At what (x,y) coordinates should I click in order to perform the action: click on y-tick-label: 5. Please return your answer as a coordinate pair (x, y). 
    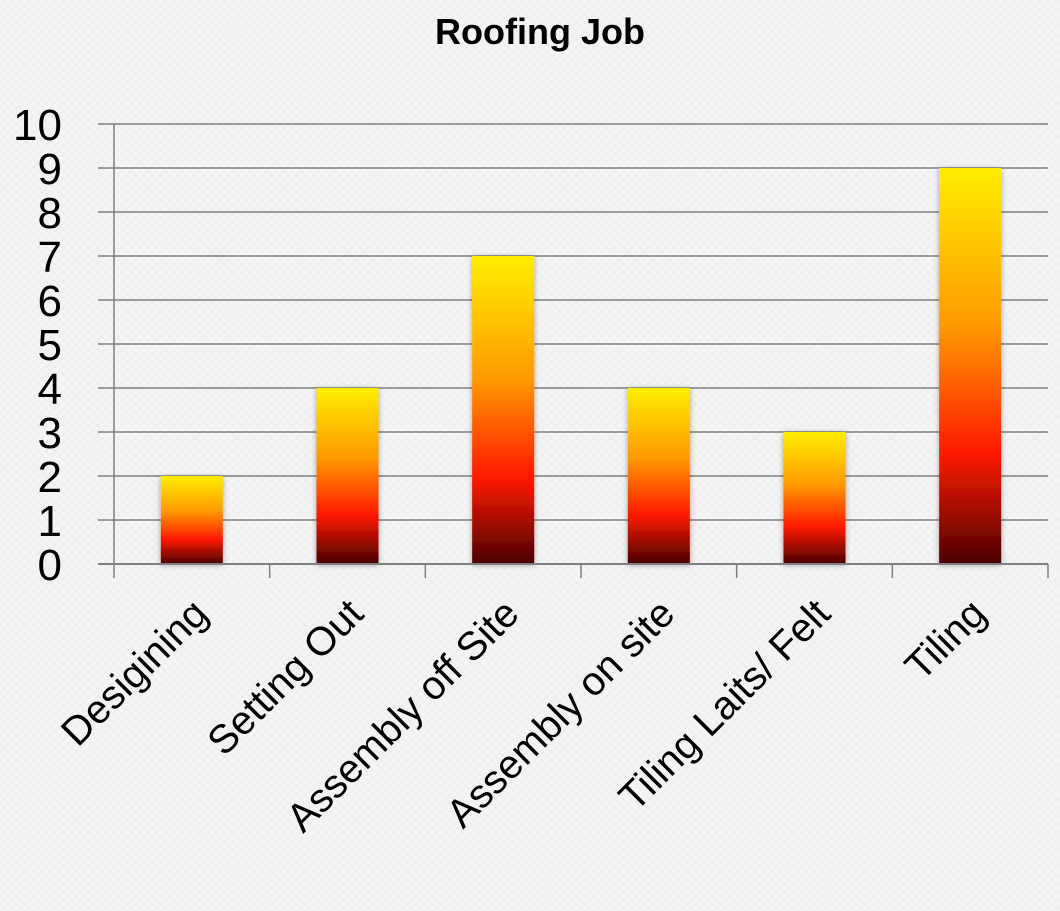
    Looking at the image, I should click on (50, 345).